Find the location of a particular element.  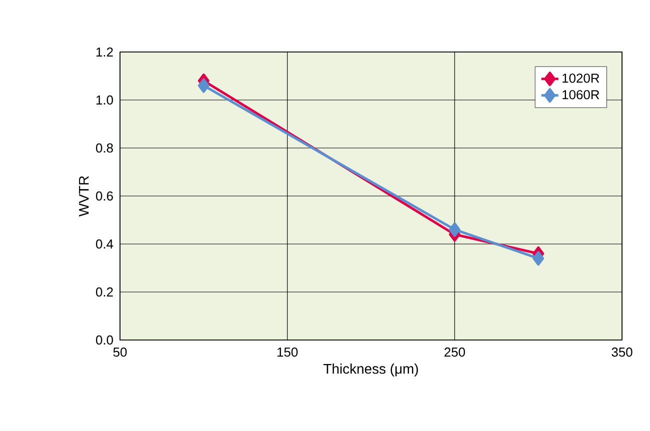

y-tick-label: 0.2 is located at coordinates (104, 292).